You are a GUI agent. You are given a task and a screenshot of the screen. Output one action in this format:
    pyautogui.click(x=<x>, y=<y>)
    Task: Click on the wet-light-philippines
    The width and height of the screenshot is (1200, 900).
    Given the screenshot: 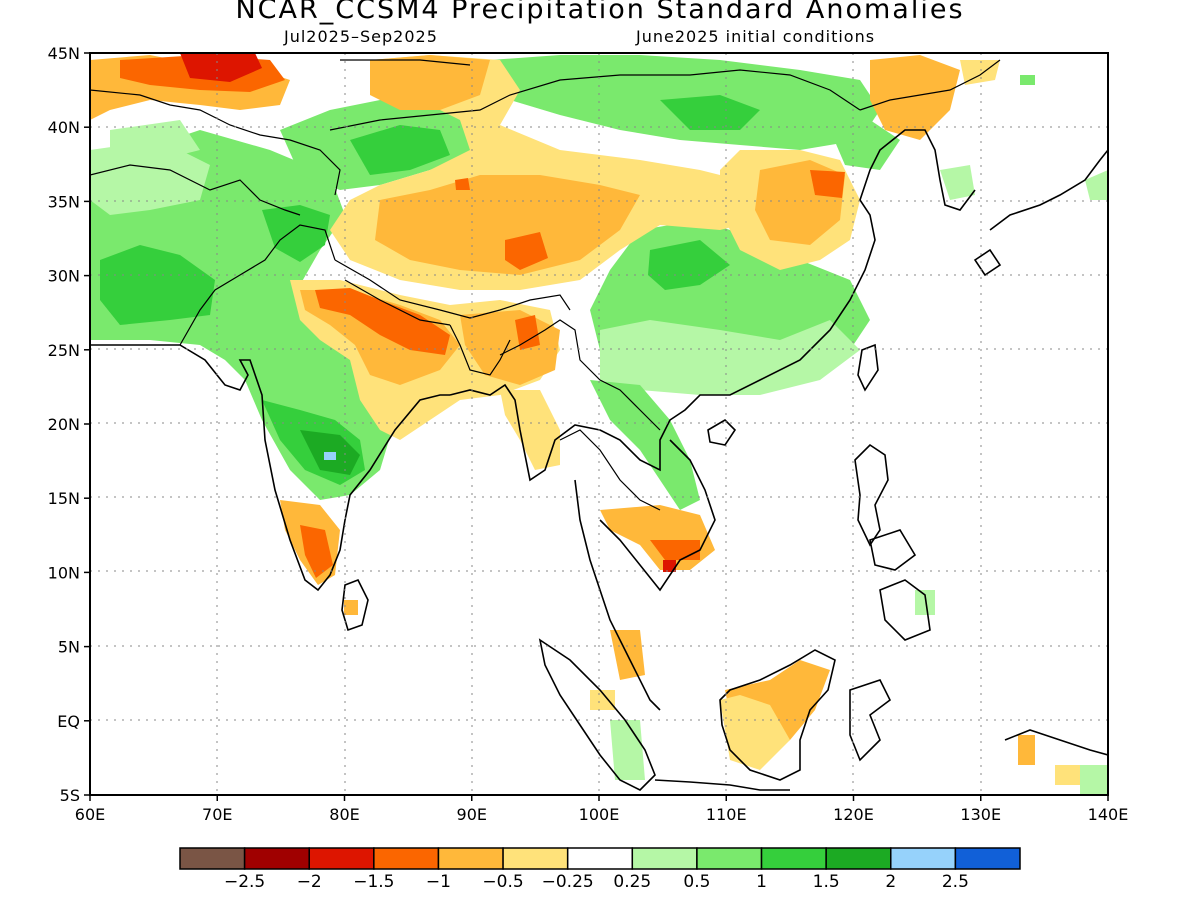 What is the action you would take?
    pyautogui.click(x=925, y=602)
    